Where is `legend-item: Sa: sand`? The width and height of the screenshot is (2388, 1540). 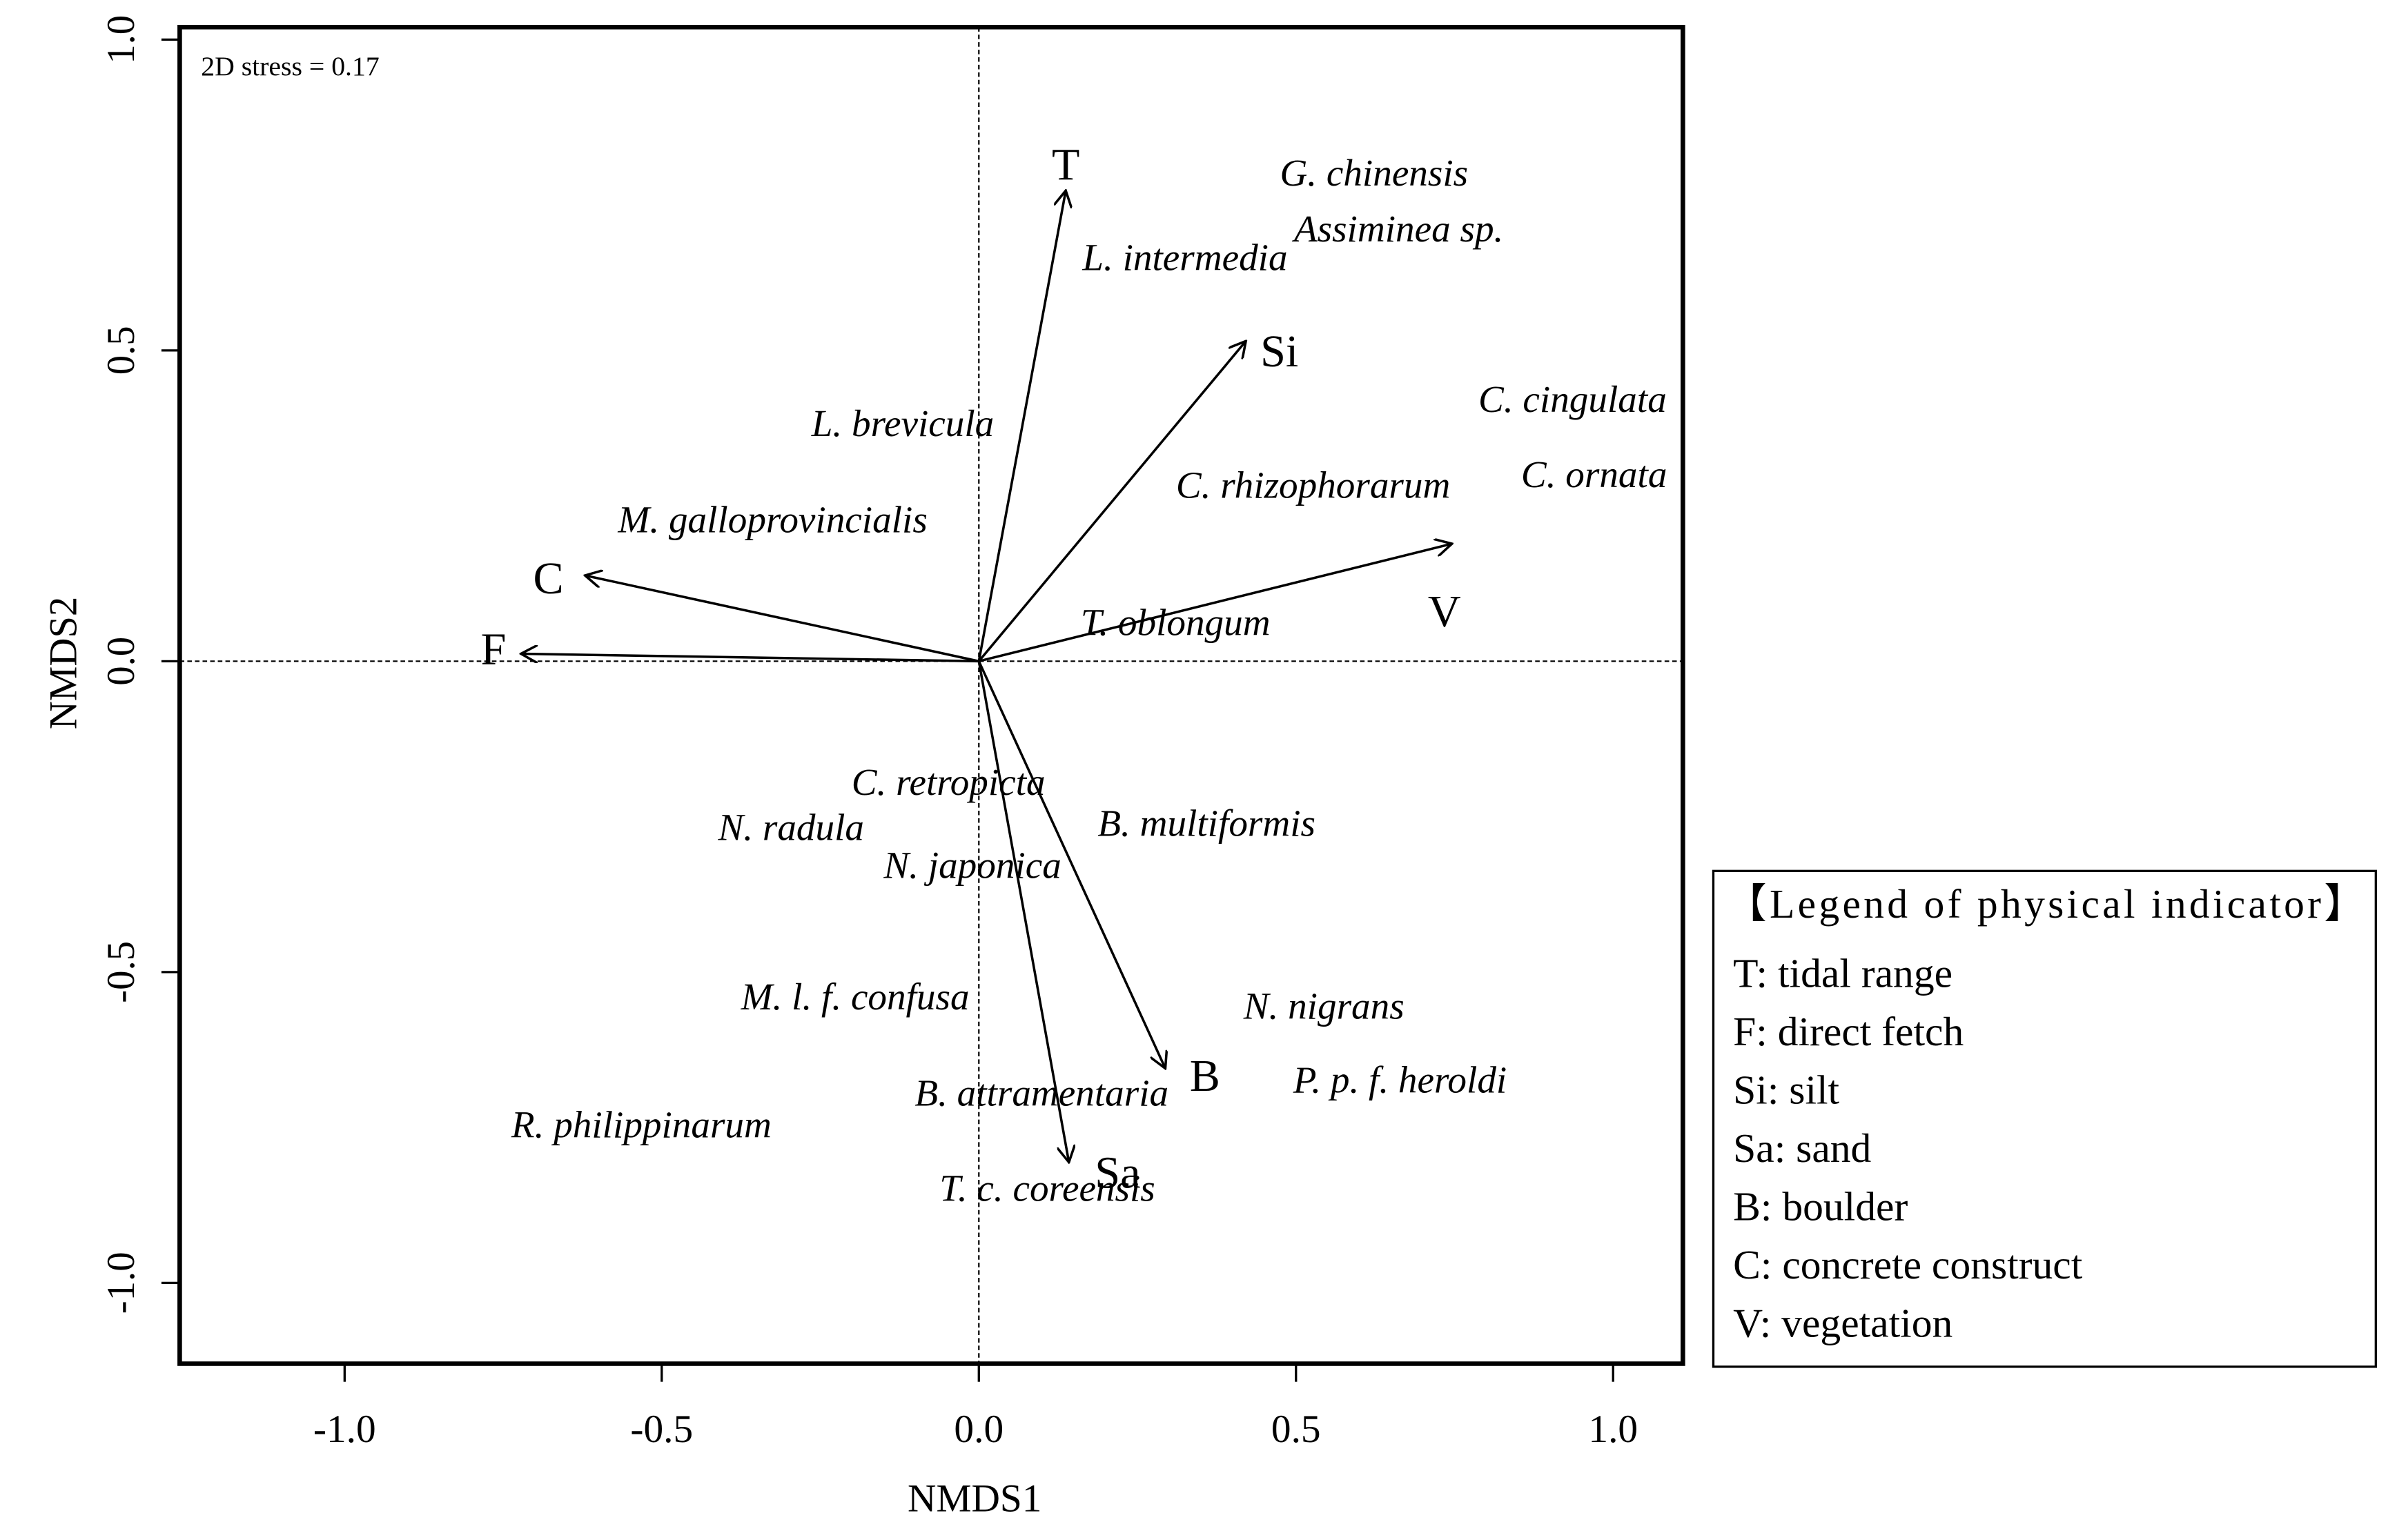 legend-item: Sa: sand is located at coordinates (1802, 1148).